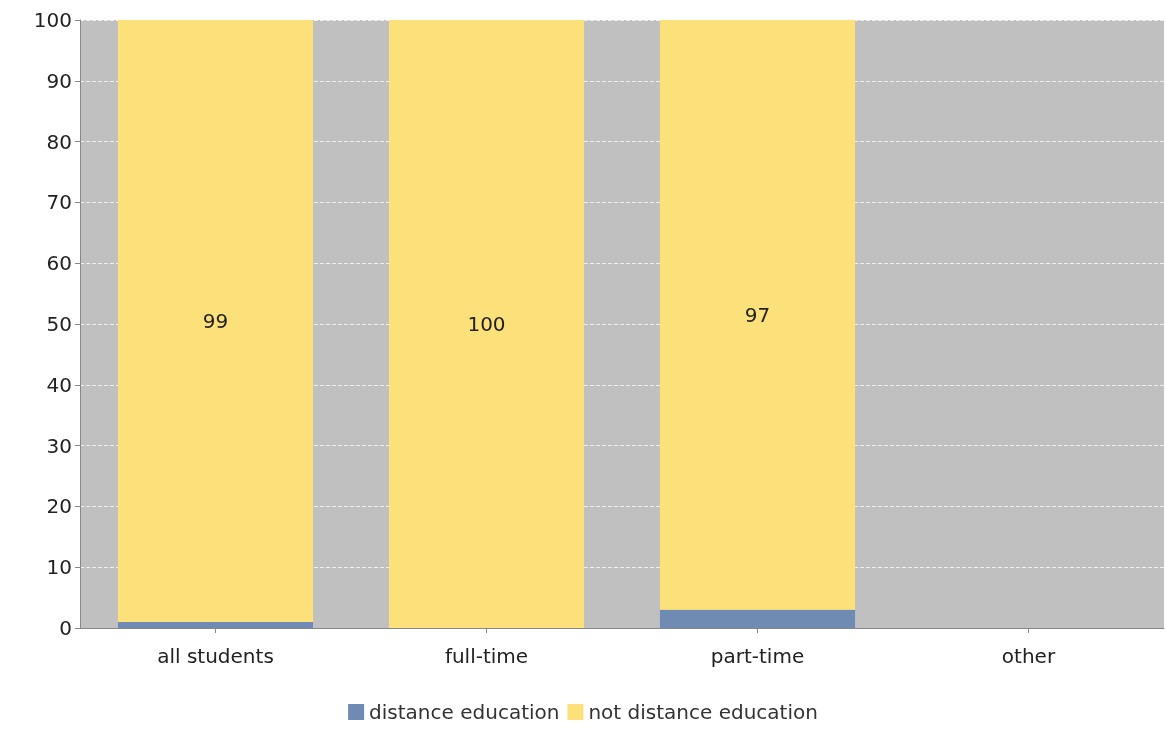  I want to click on y-tick-label: 20, so click(59, 506).